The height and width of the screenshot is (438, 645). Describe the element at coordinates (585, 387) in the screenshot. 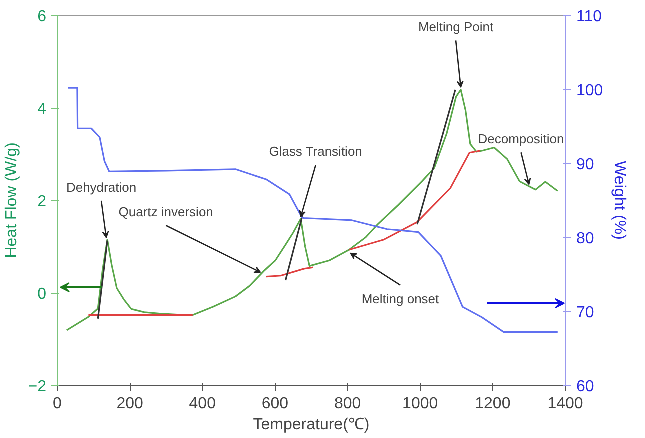

I see `y2-tick-label: 60` at that location.